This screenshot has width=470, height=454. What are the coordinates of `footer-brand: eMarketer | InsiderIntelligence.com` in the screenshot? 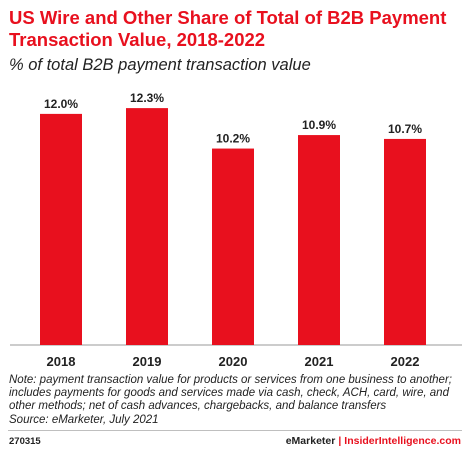 It's located at (373, 441).